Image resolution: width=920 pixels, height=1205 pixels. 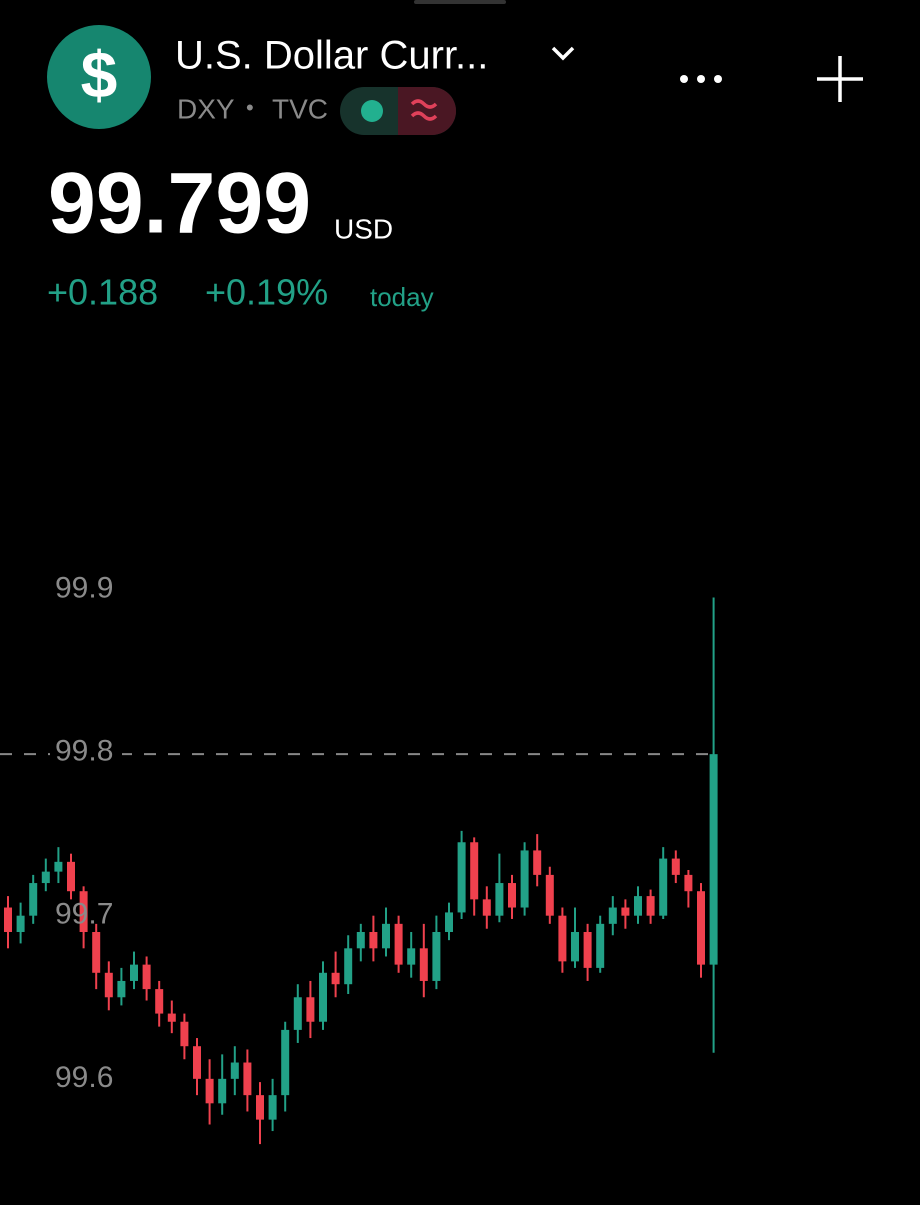 What do you see at coordinates (179, 204) in the screenshot?
I see `price: 99.799` at bounding box center [179, 204].